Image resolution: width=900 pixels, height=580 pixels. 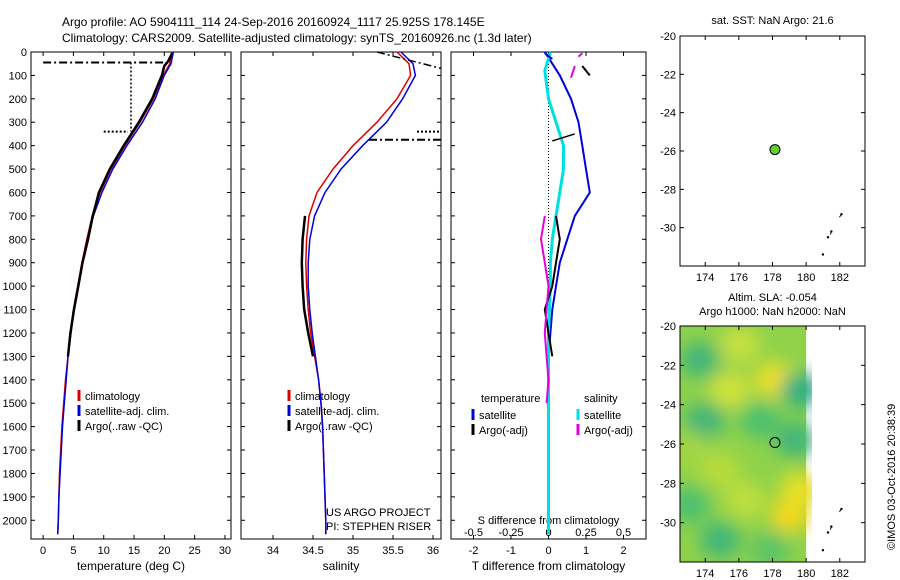 What do you see at coordinates (510, 399) in the screenshot?
I see `legend-group-title: temperature` at bounding box center [510, 399].